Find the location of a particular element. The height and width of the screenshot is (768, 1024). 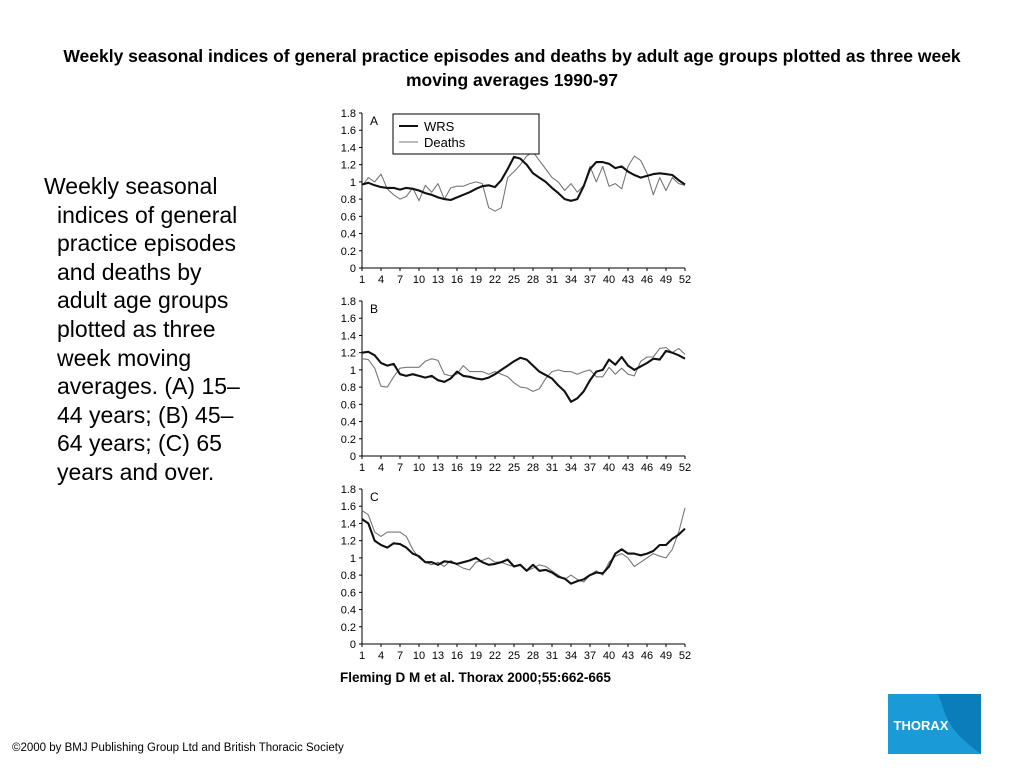

panel-label-a: A is located at coordinates (374, 121).